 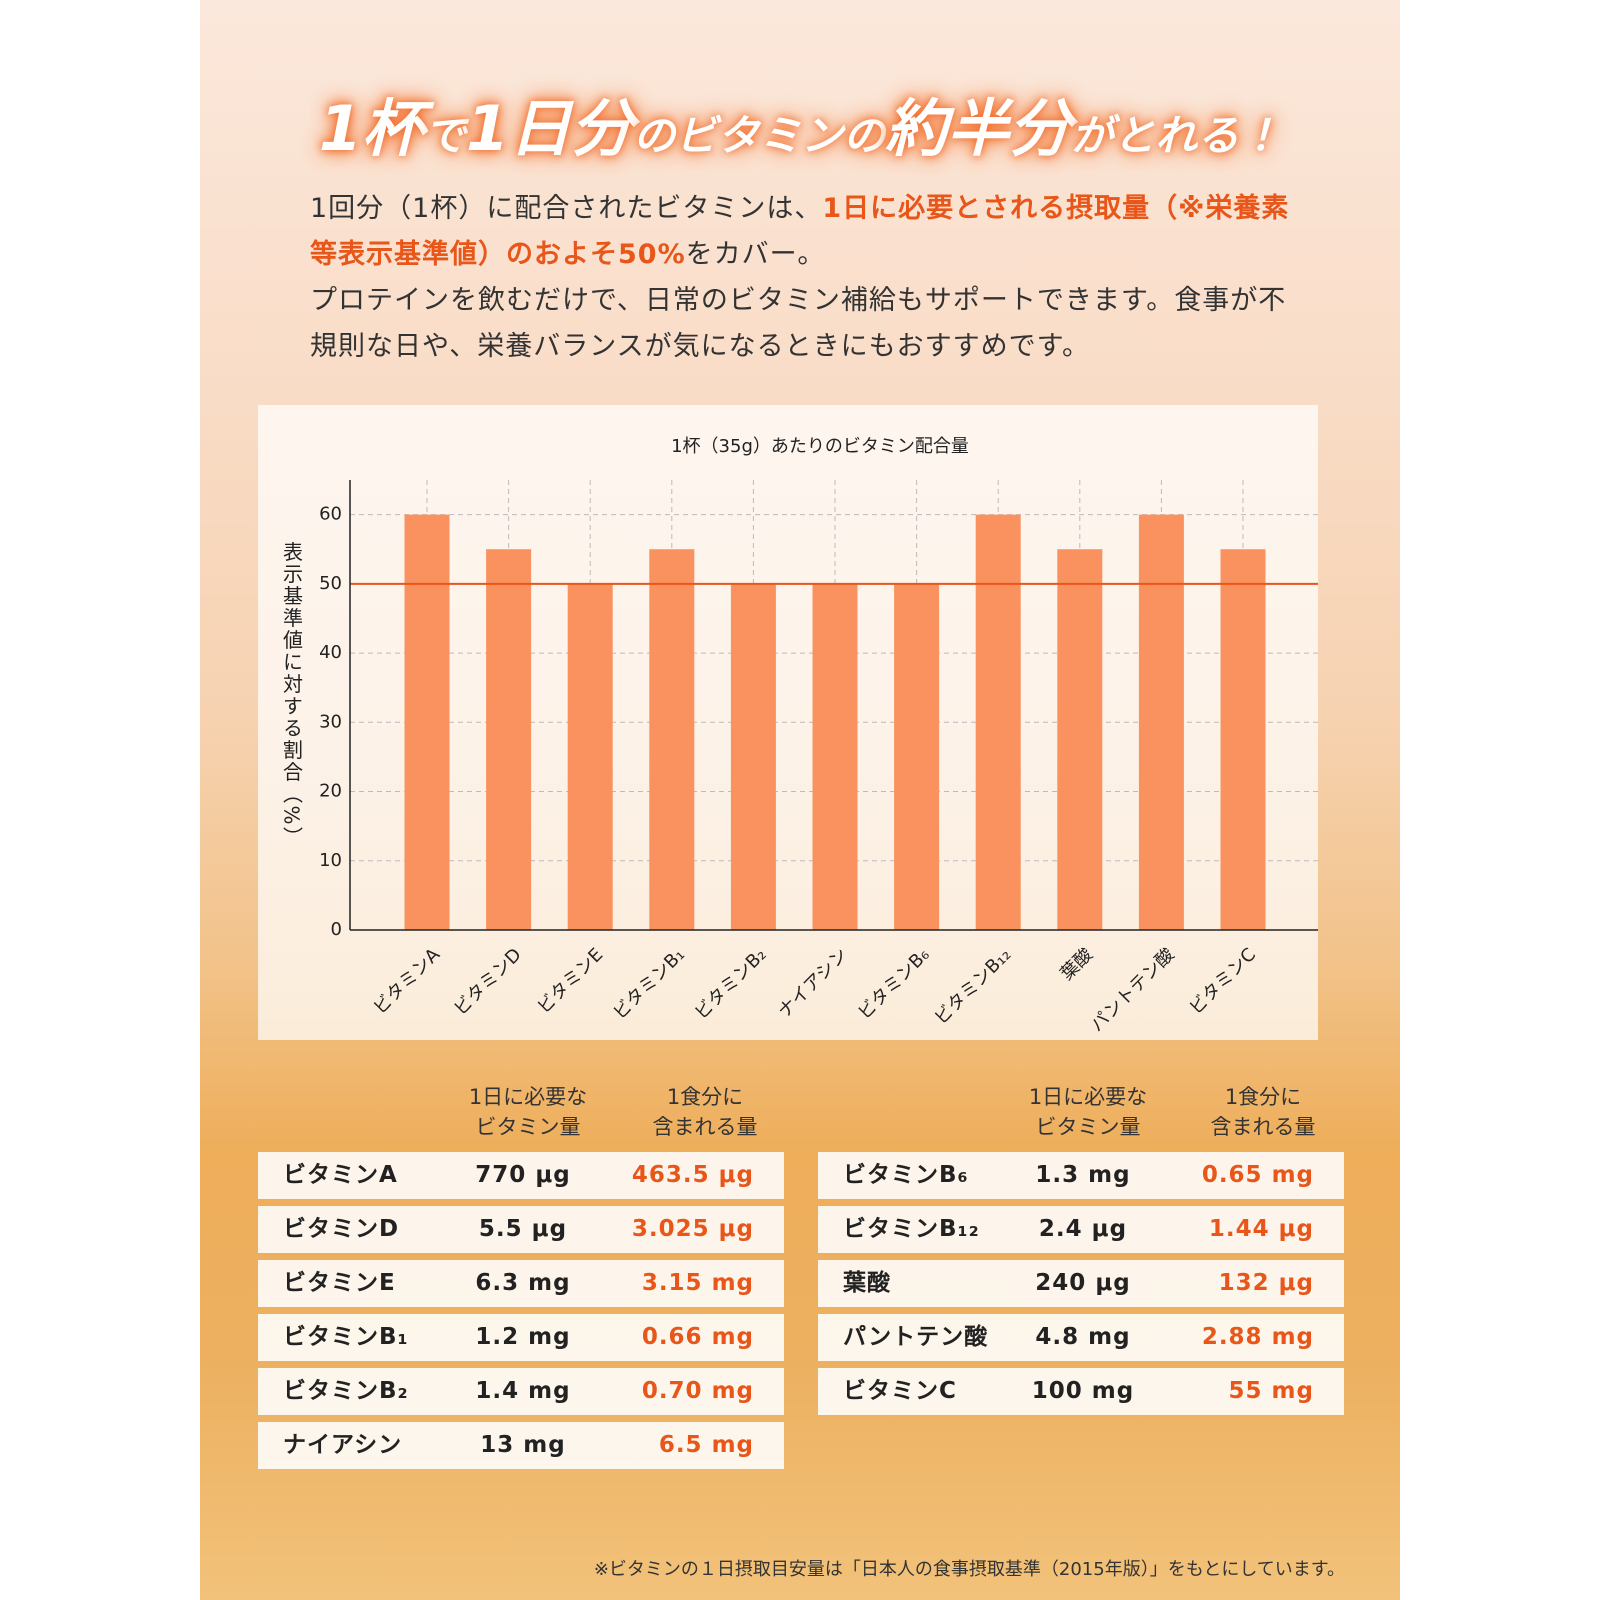 I want to click on per-serving-amount: 3.15 mg, so click(x=697, y=1283).